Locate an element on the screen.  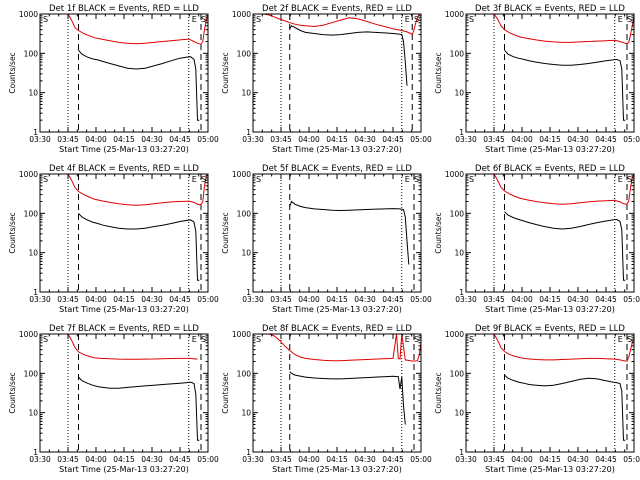
panel-title: Det 5f BLACK = Events, RED = LLD is located at coordinates (337, 169).